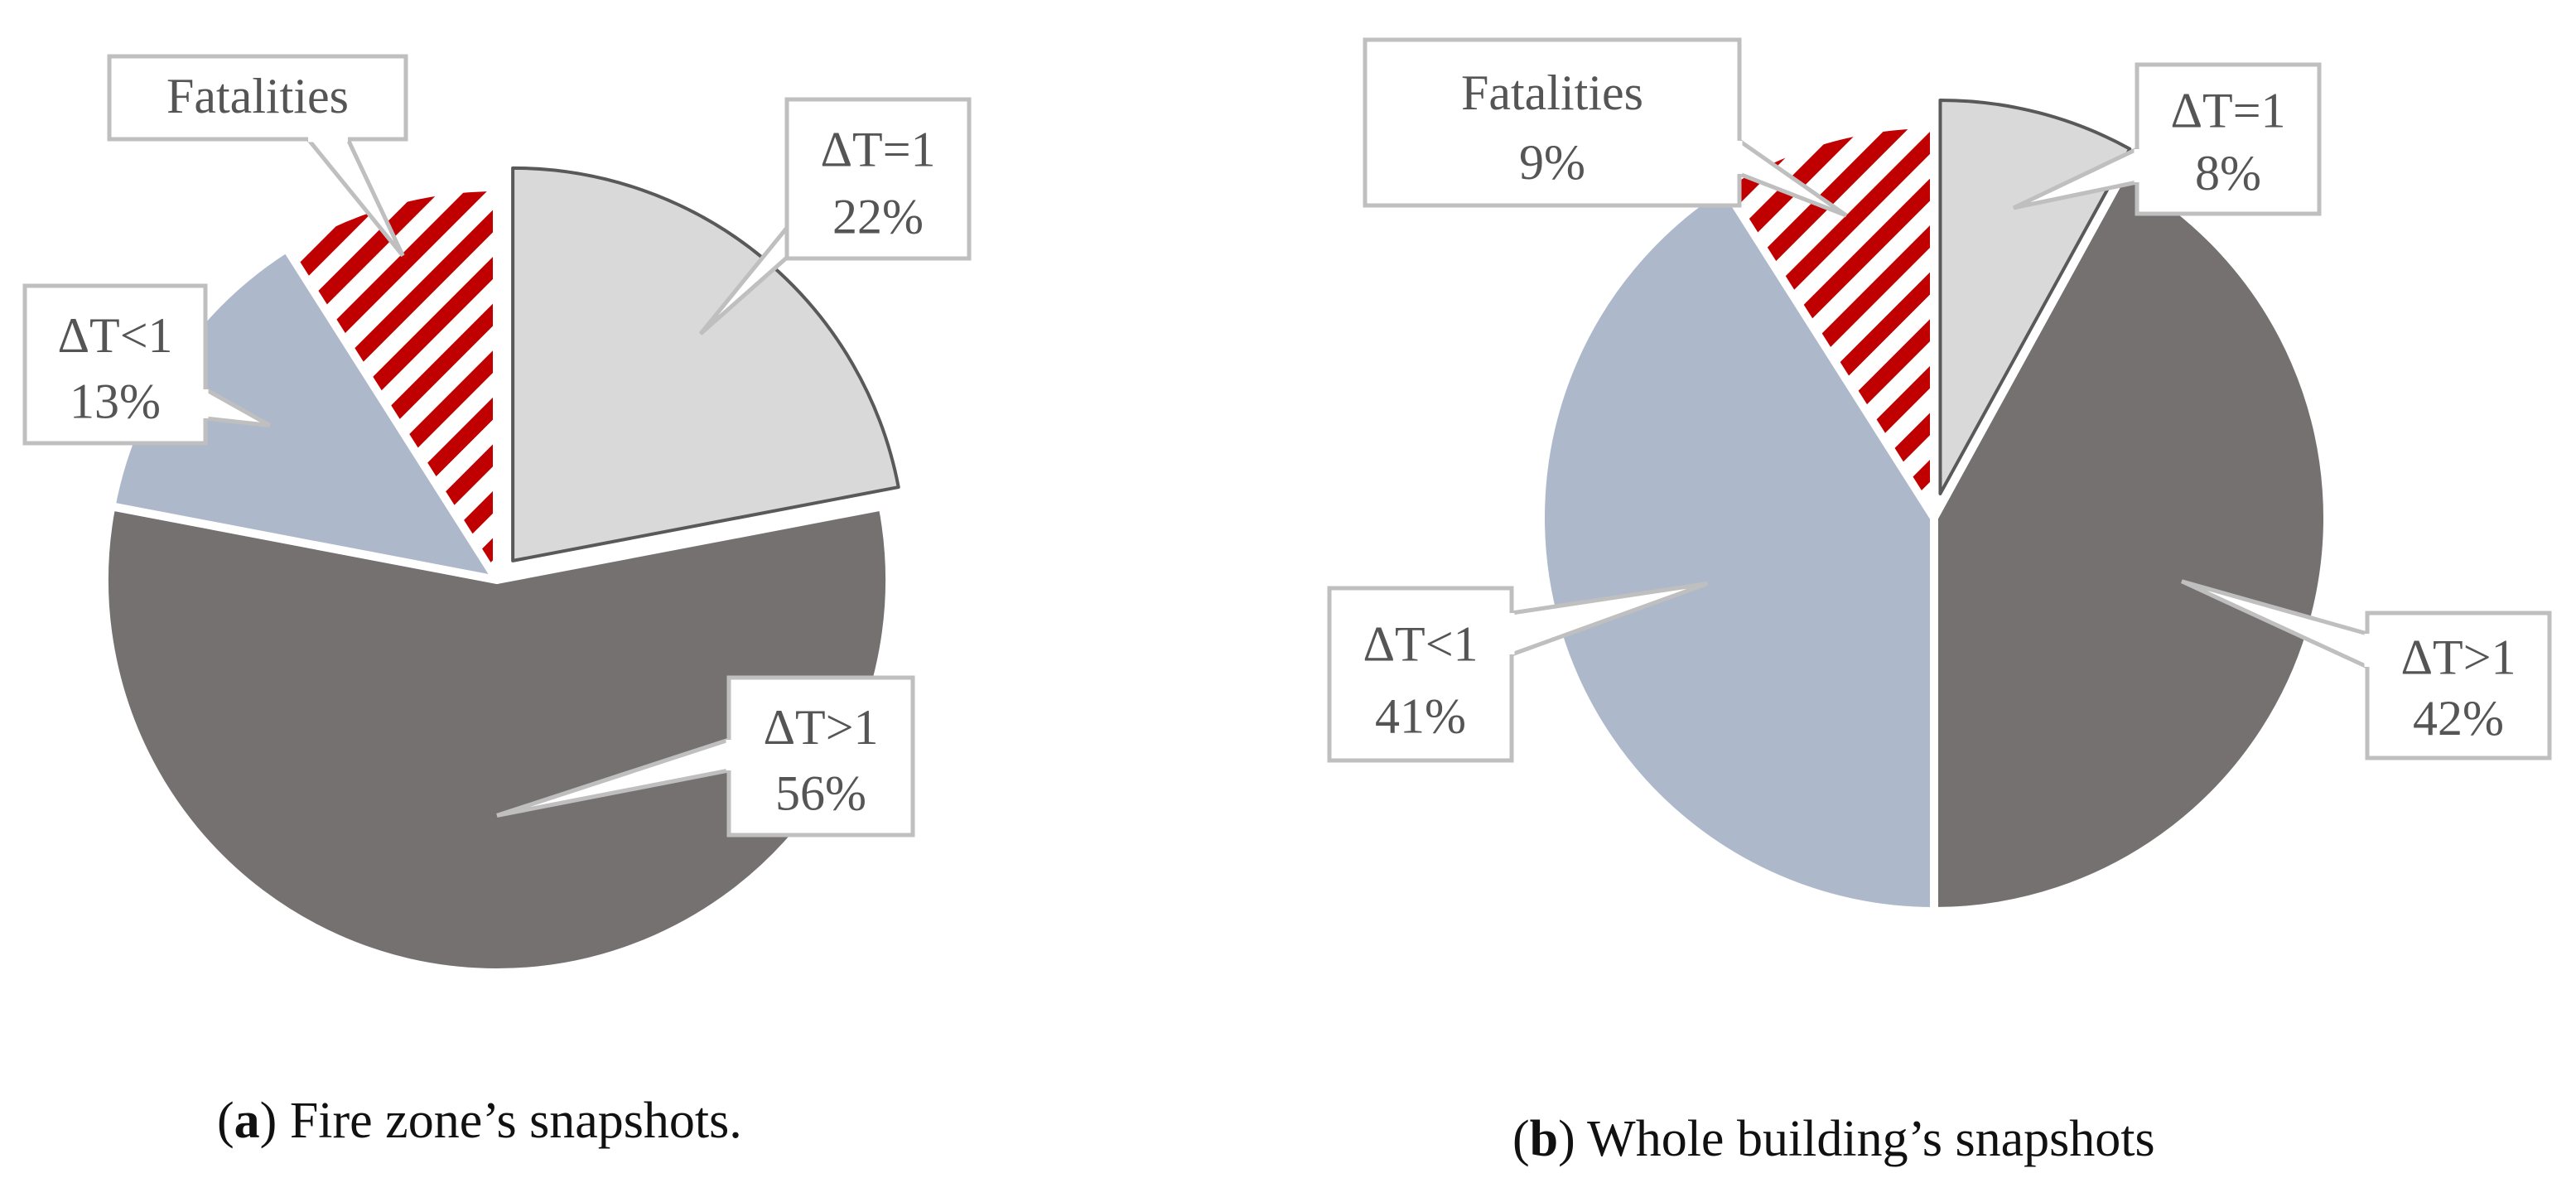  What do you see at coordinates (1865, 1139) in the screenshot?
I see `caption-text: Whole building’s snapshots` at bounding box center [1865, 1139].